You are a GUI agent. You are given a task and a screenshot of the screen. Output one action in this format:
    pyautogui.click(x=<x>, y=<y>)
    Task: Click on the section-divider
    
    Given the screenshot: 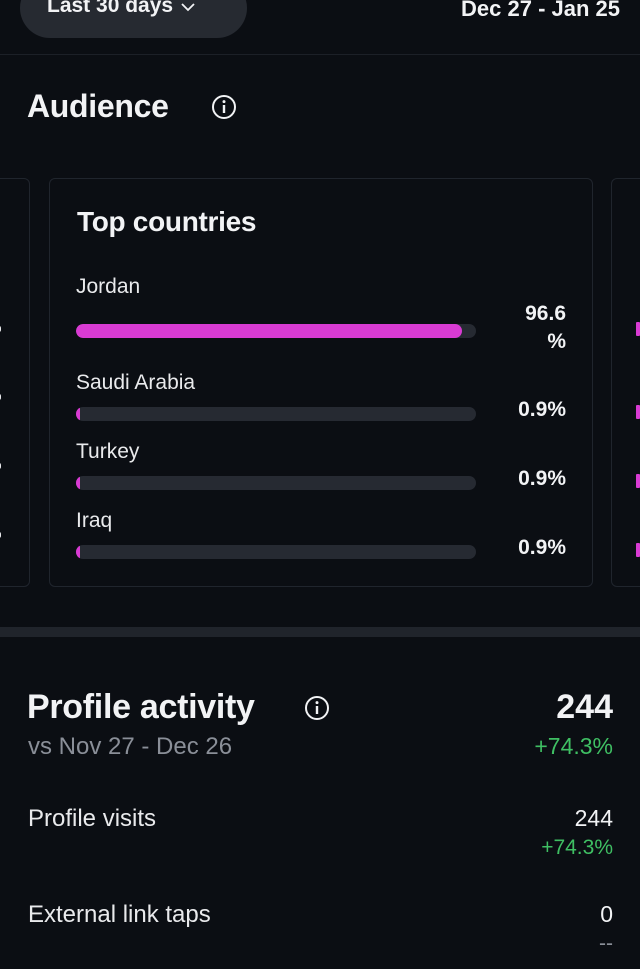 What is the action you would take?
    pyautogui.click(x=320, y=632)
    